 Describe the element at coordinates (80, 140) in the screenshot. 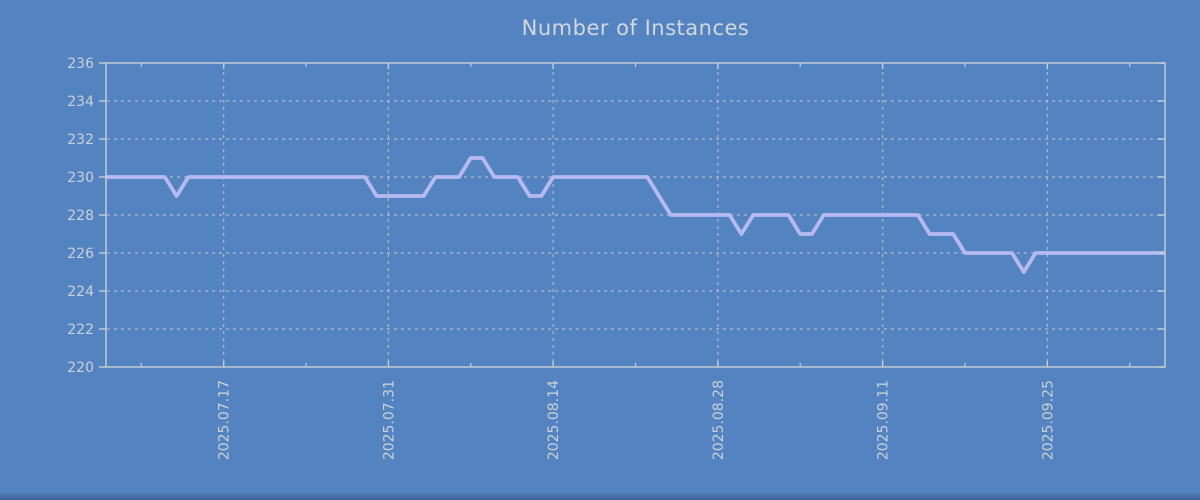

I see `y-tick-label: 232` at that location.